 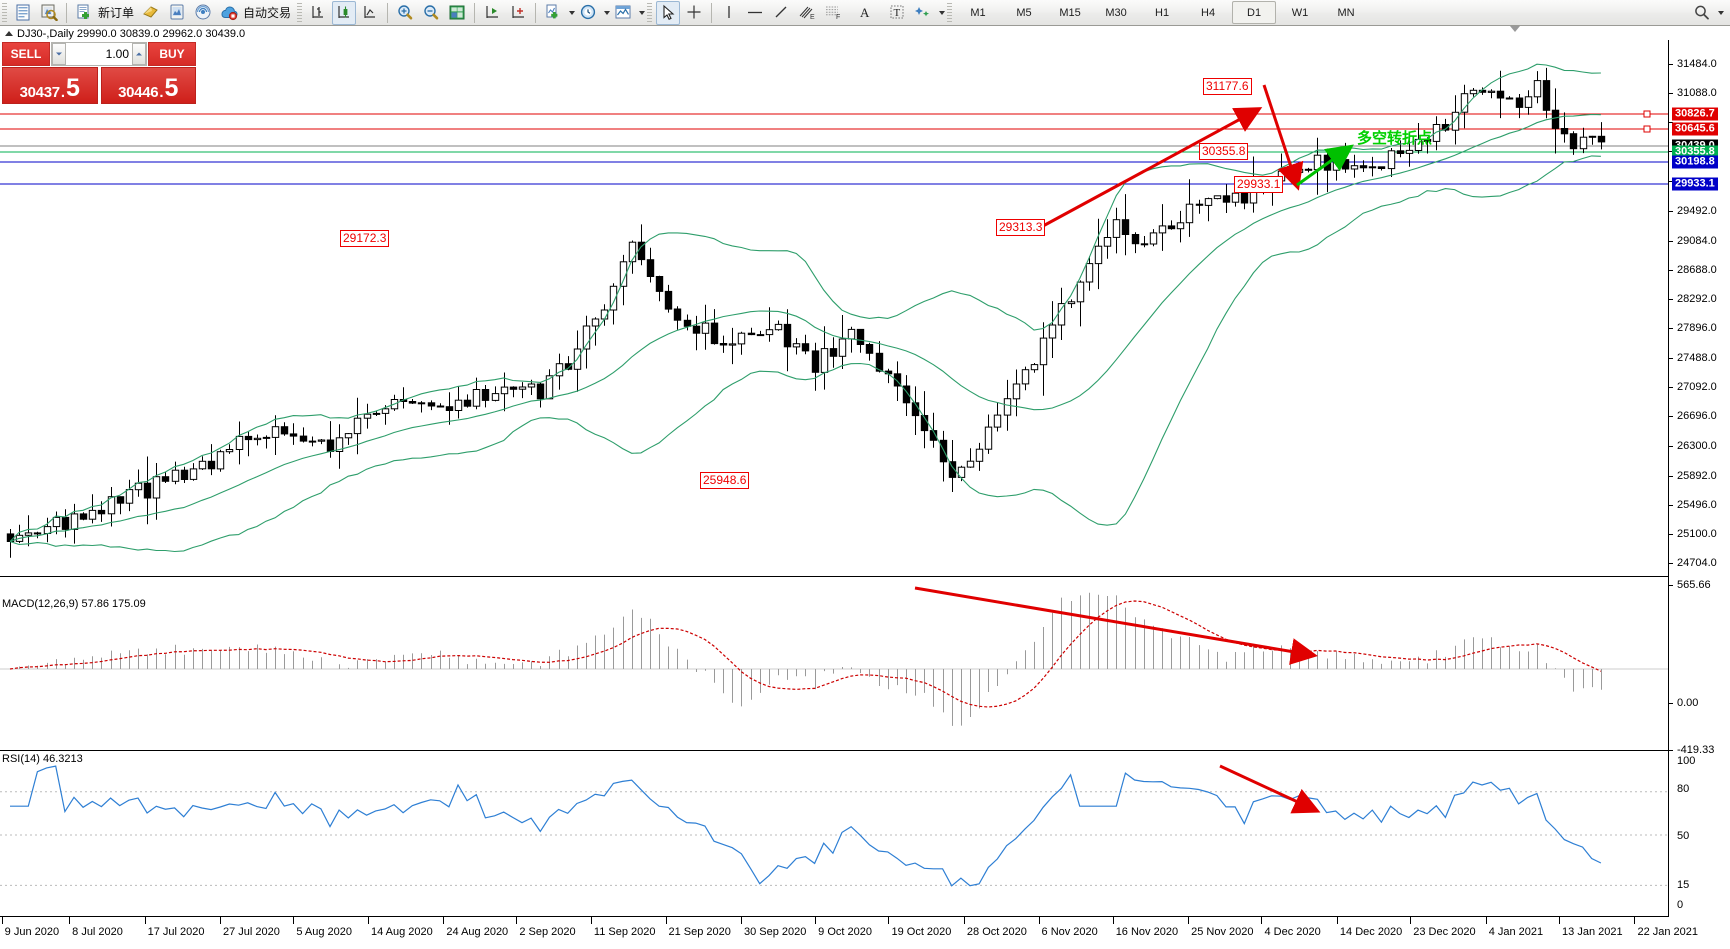 What do you see at coordinates (139, 54) in the screenshot?
I see `volume-increase-button` at bounding box center [139, 54].